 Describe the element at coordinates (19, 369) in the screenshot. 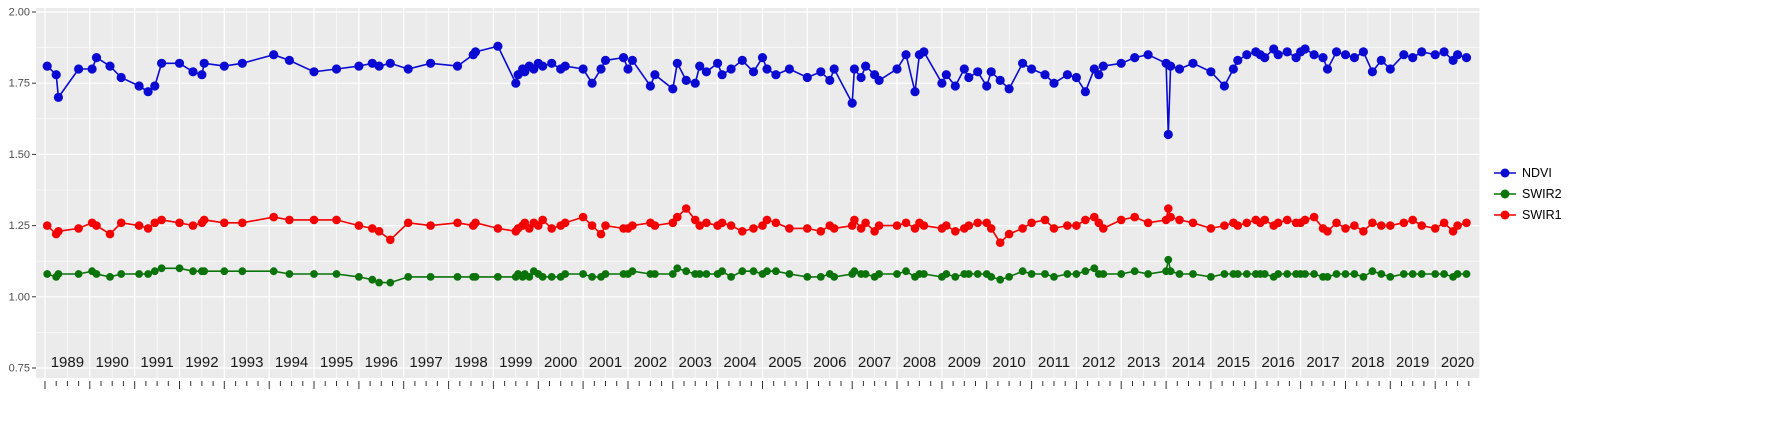

I see `y-tick-label: 0.75` at that location.